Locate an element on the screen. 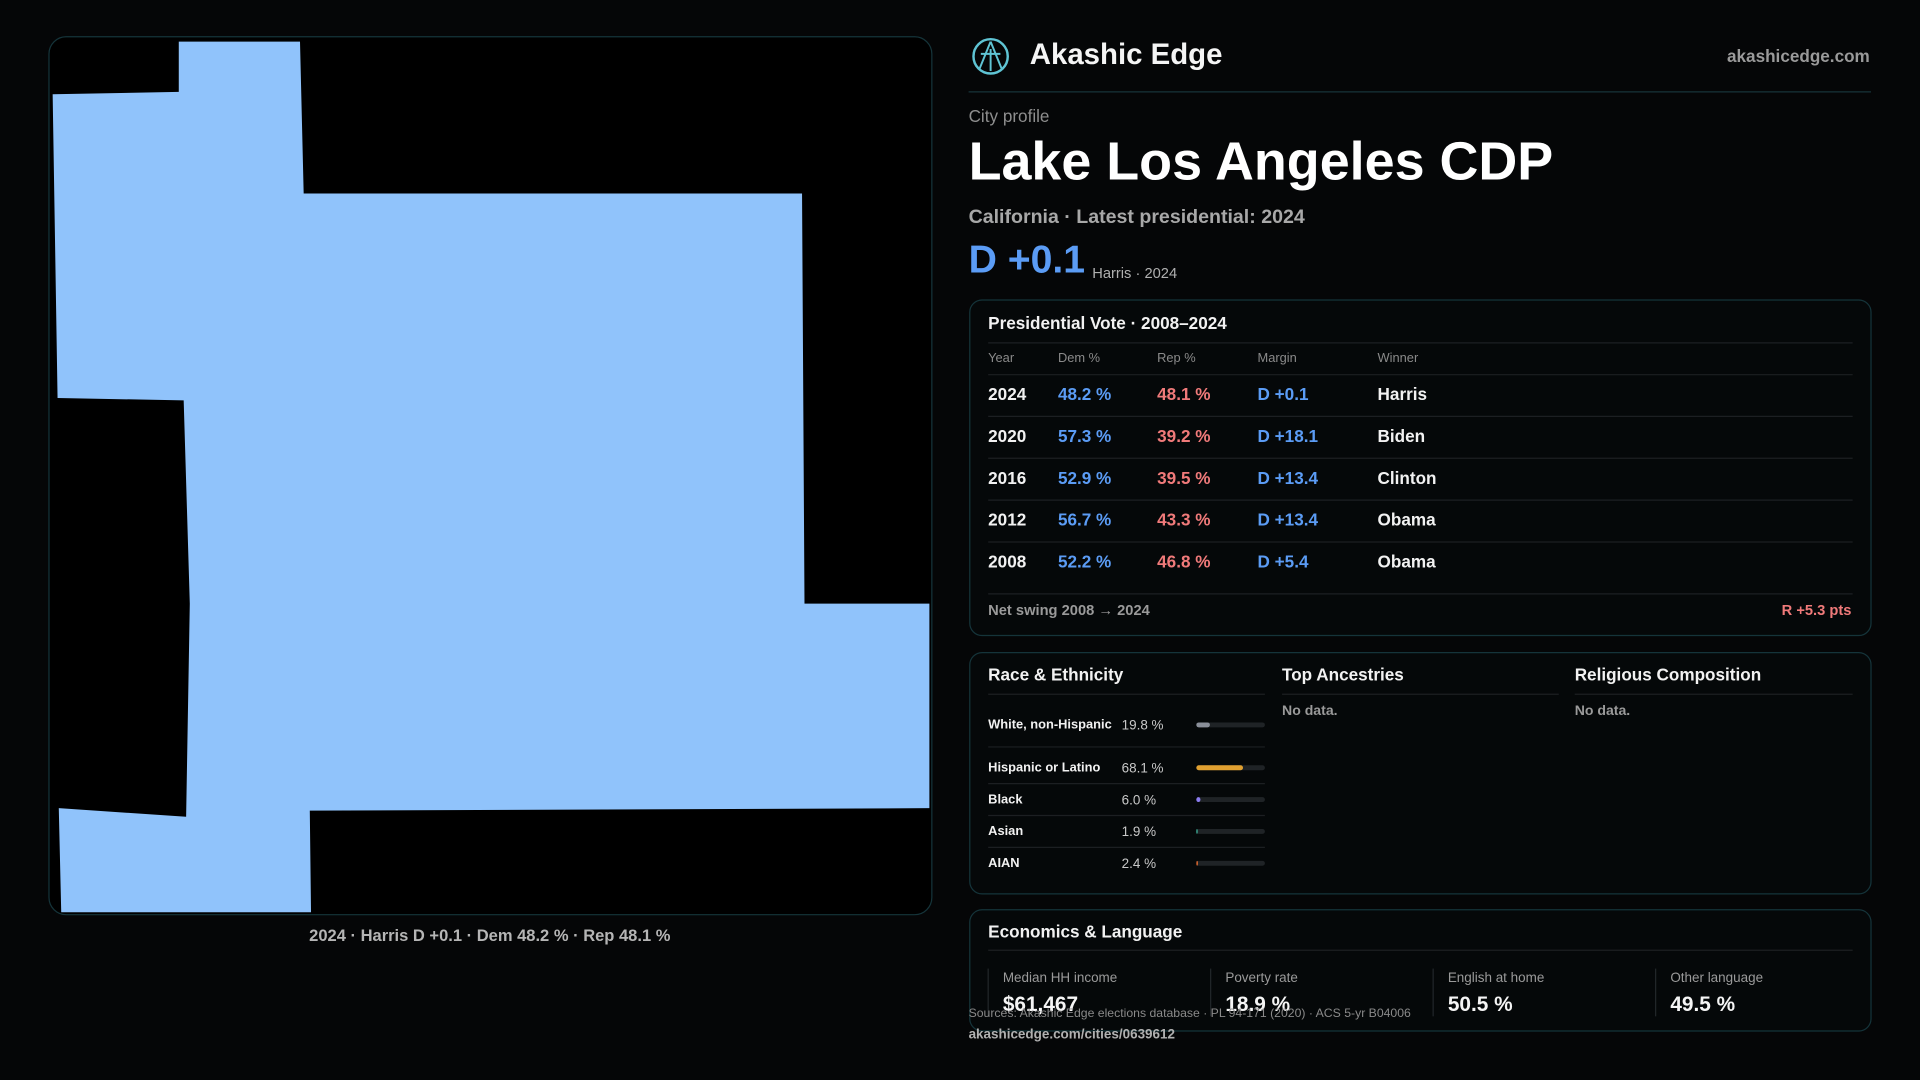  table-cell: 48.2 % is located at coordinates (1084, 394).